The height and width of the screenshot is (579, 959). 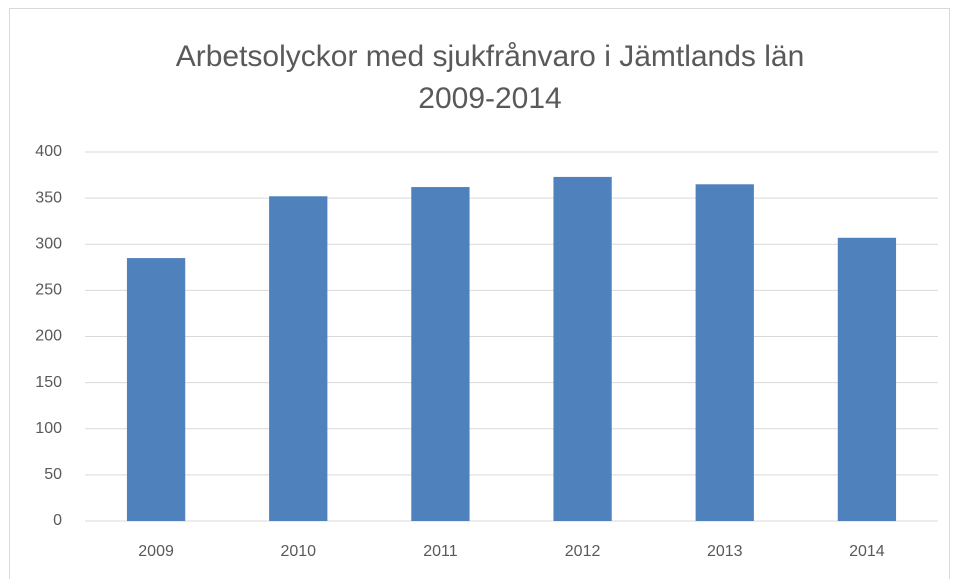 I want to click on y-tick-label: 200, so click(x=48, y=336).